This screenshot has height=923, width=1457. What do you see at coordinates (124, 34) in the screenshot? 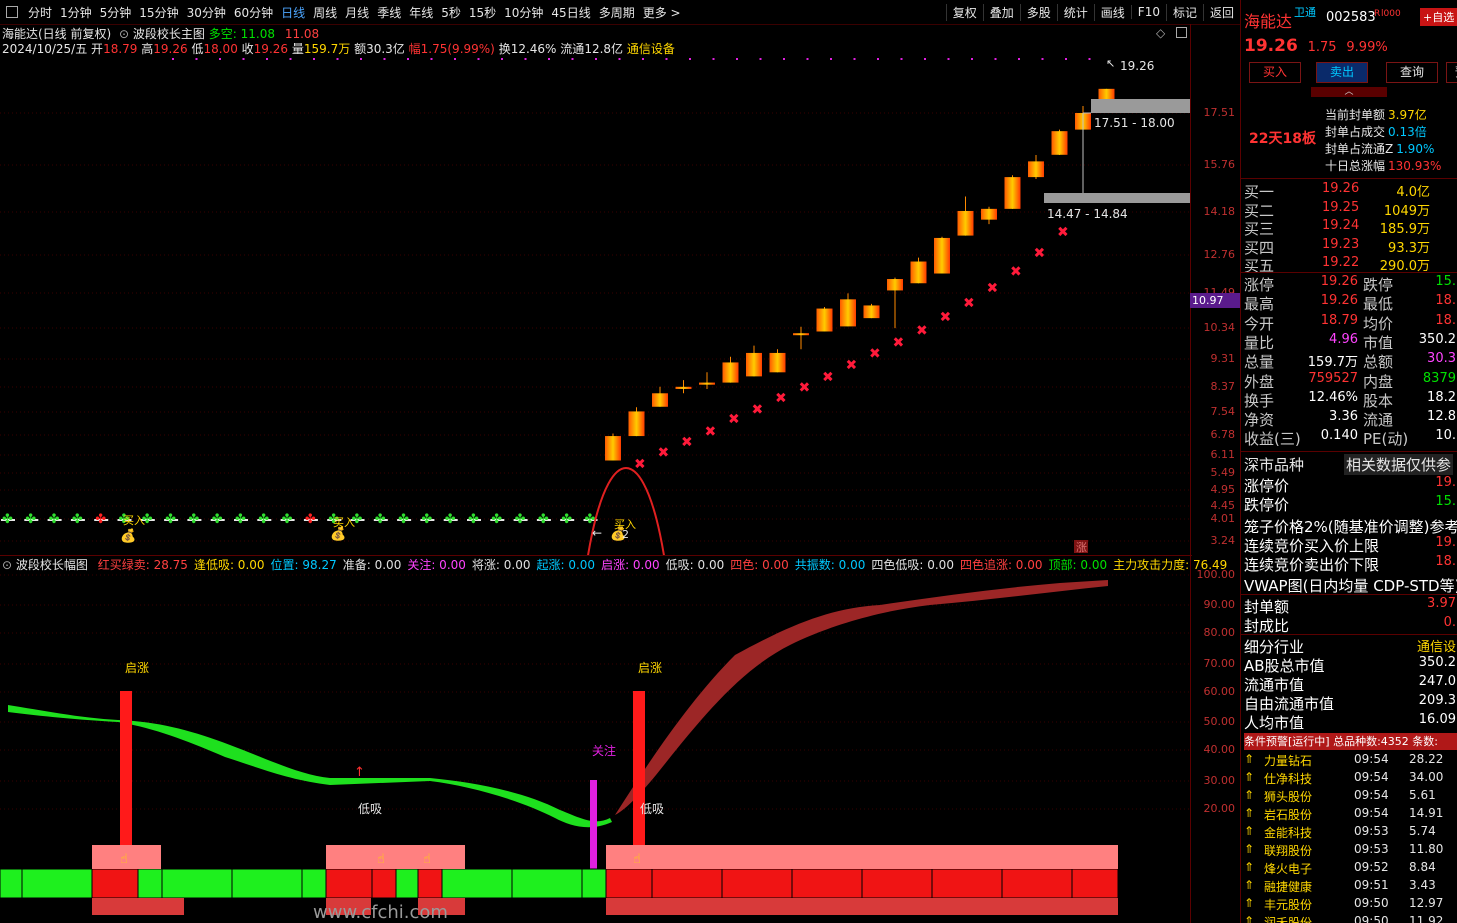
I see `indicator-dropdown-icon: ⊙` at bounding box center [124, 34].